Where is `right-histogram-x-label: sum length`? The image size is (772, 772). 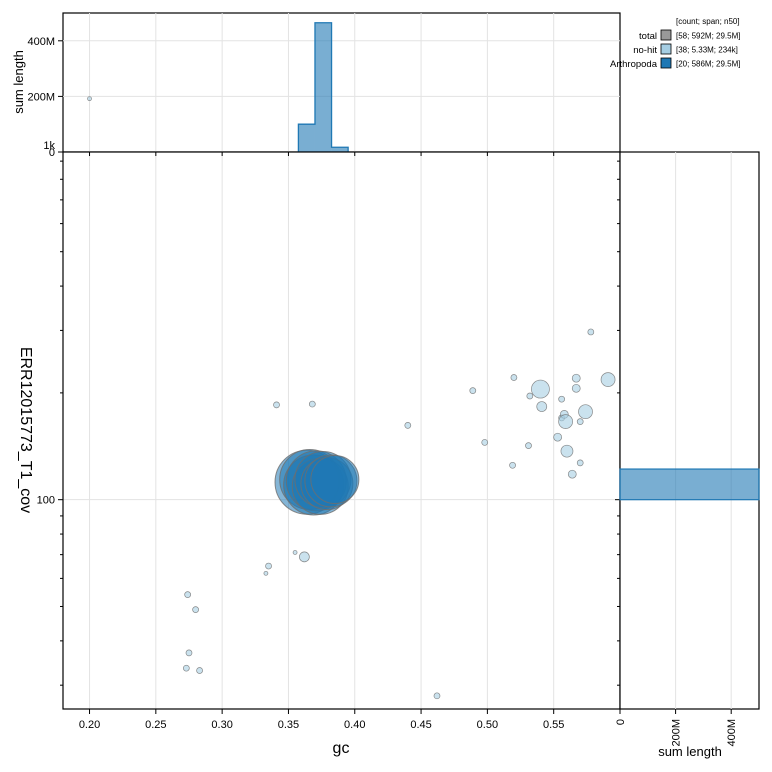 right-histogram-x-label: sum length is located at coordinates (690, 751).